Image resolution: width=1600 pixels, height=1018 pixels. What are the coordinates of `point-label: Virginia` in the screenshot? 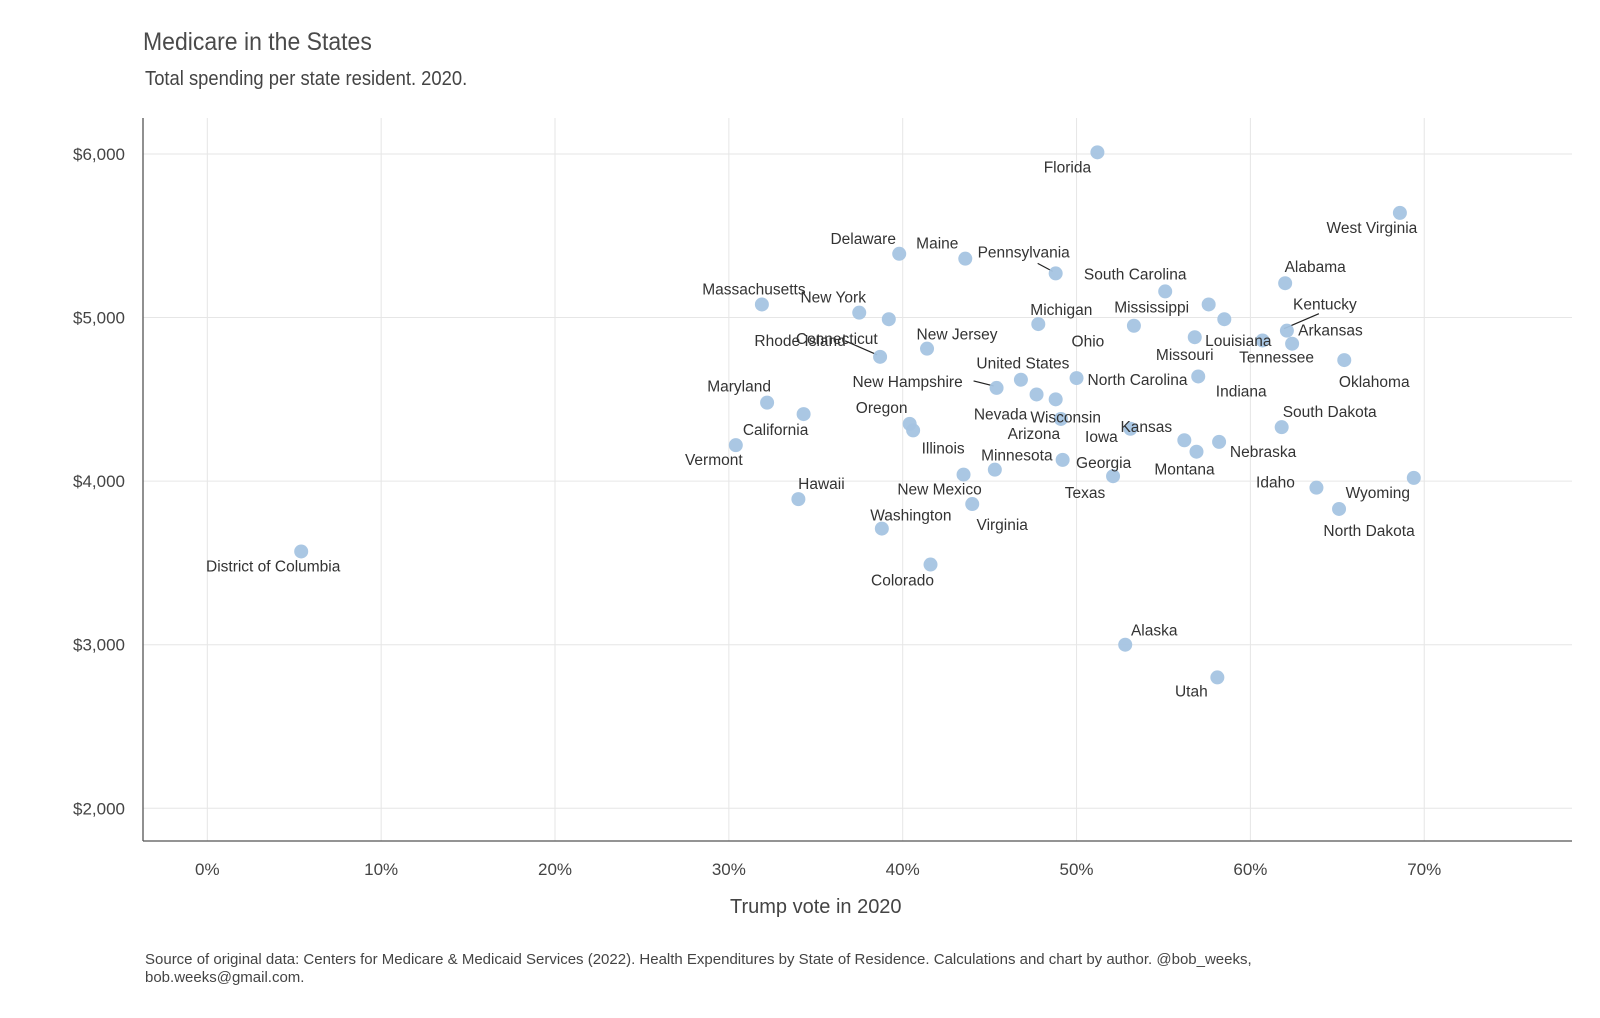 It's located at (1003, 525).